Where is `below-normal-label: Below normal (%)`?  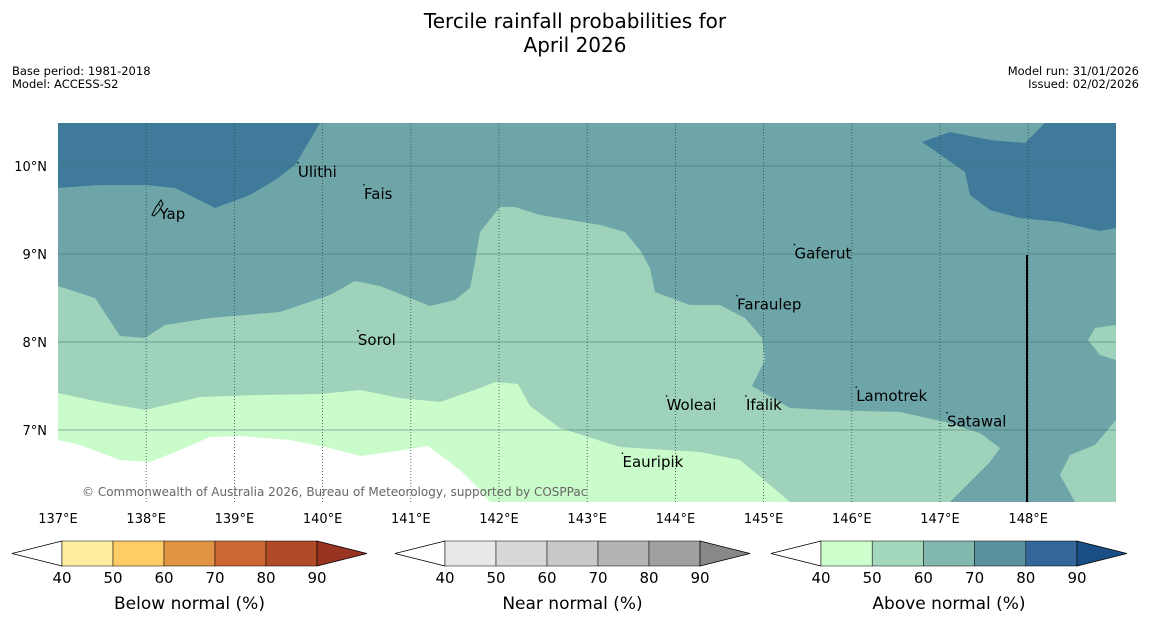 below-normal-label: Below normal (%) is located at coordinates (189, 604).